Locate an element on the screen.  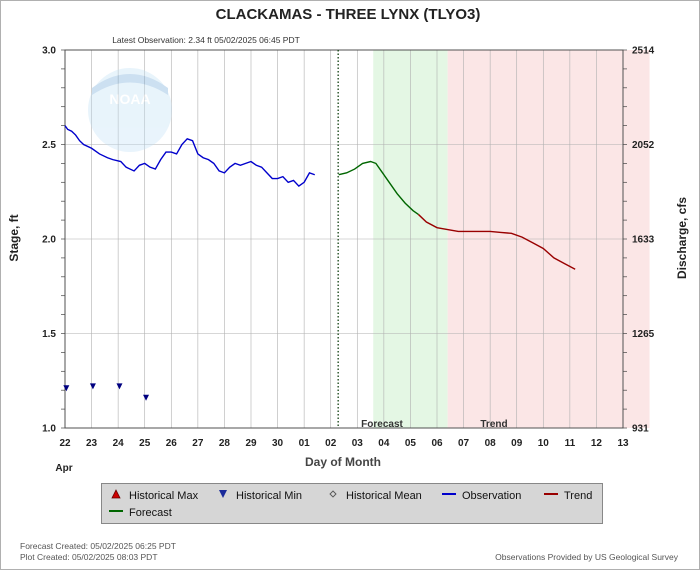
logo-circle is located at coordinates (130, 110).